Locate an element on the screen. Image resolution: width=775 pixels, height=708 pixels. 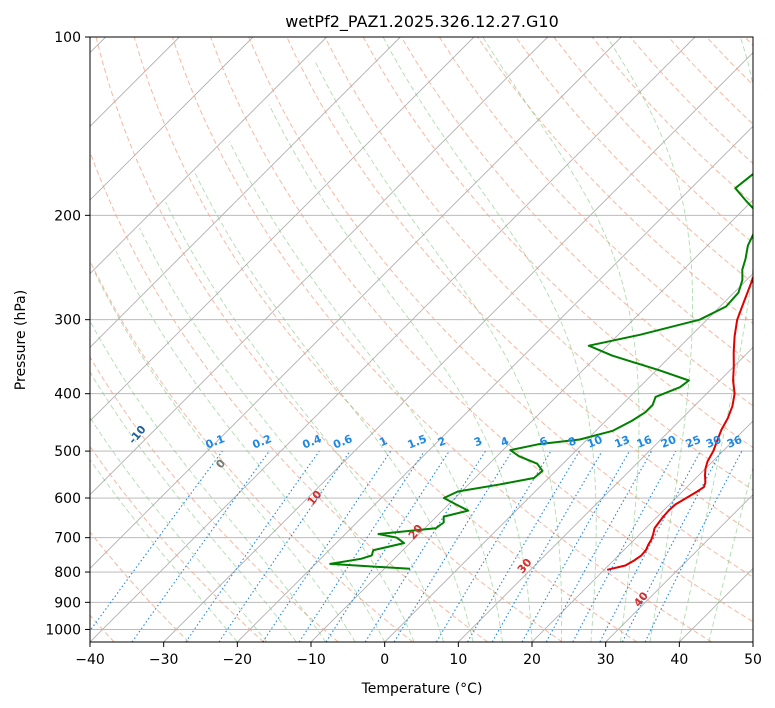
mixing-ratio-label: 1 is located at coordinates (383, 441).